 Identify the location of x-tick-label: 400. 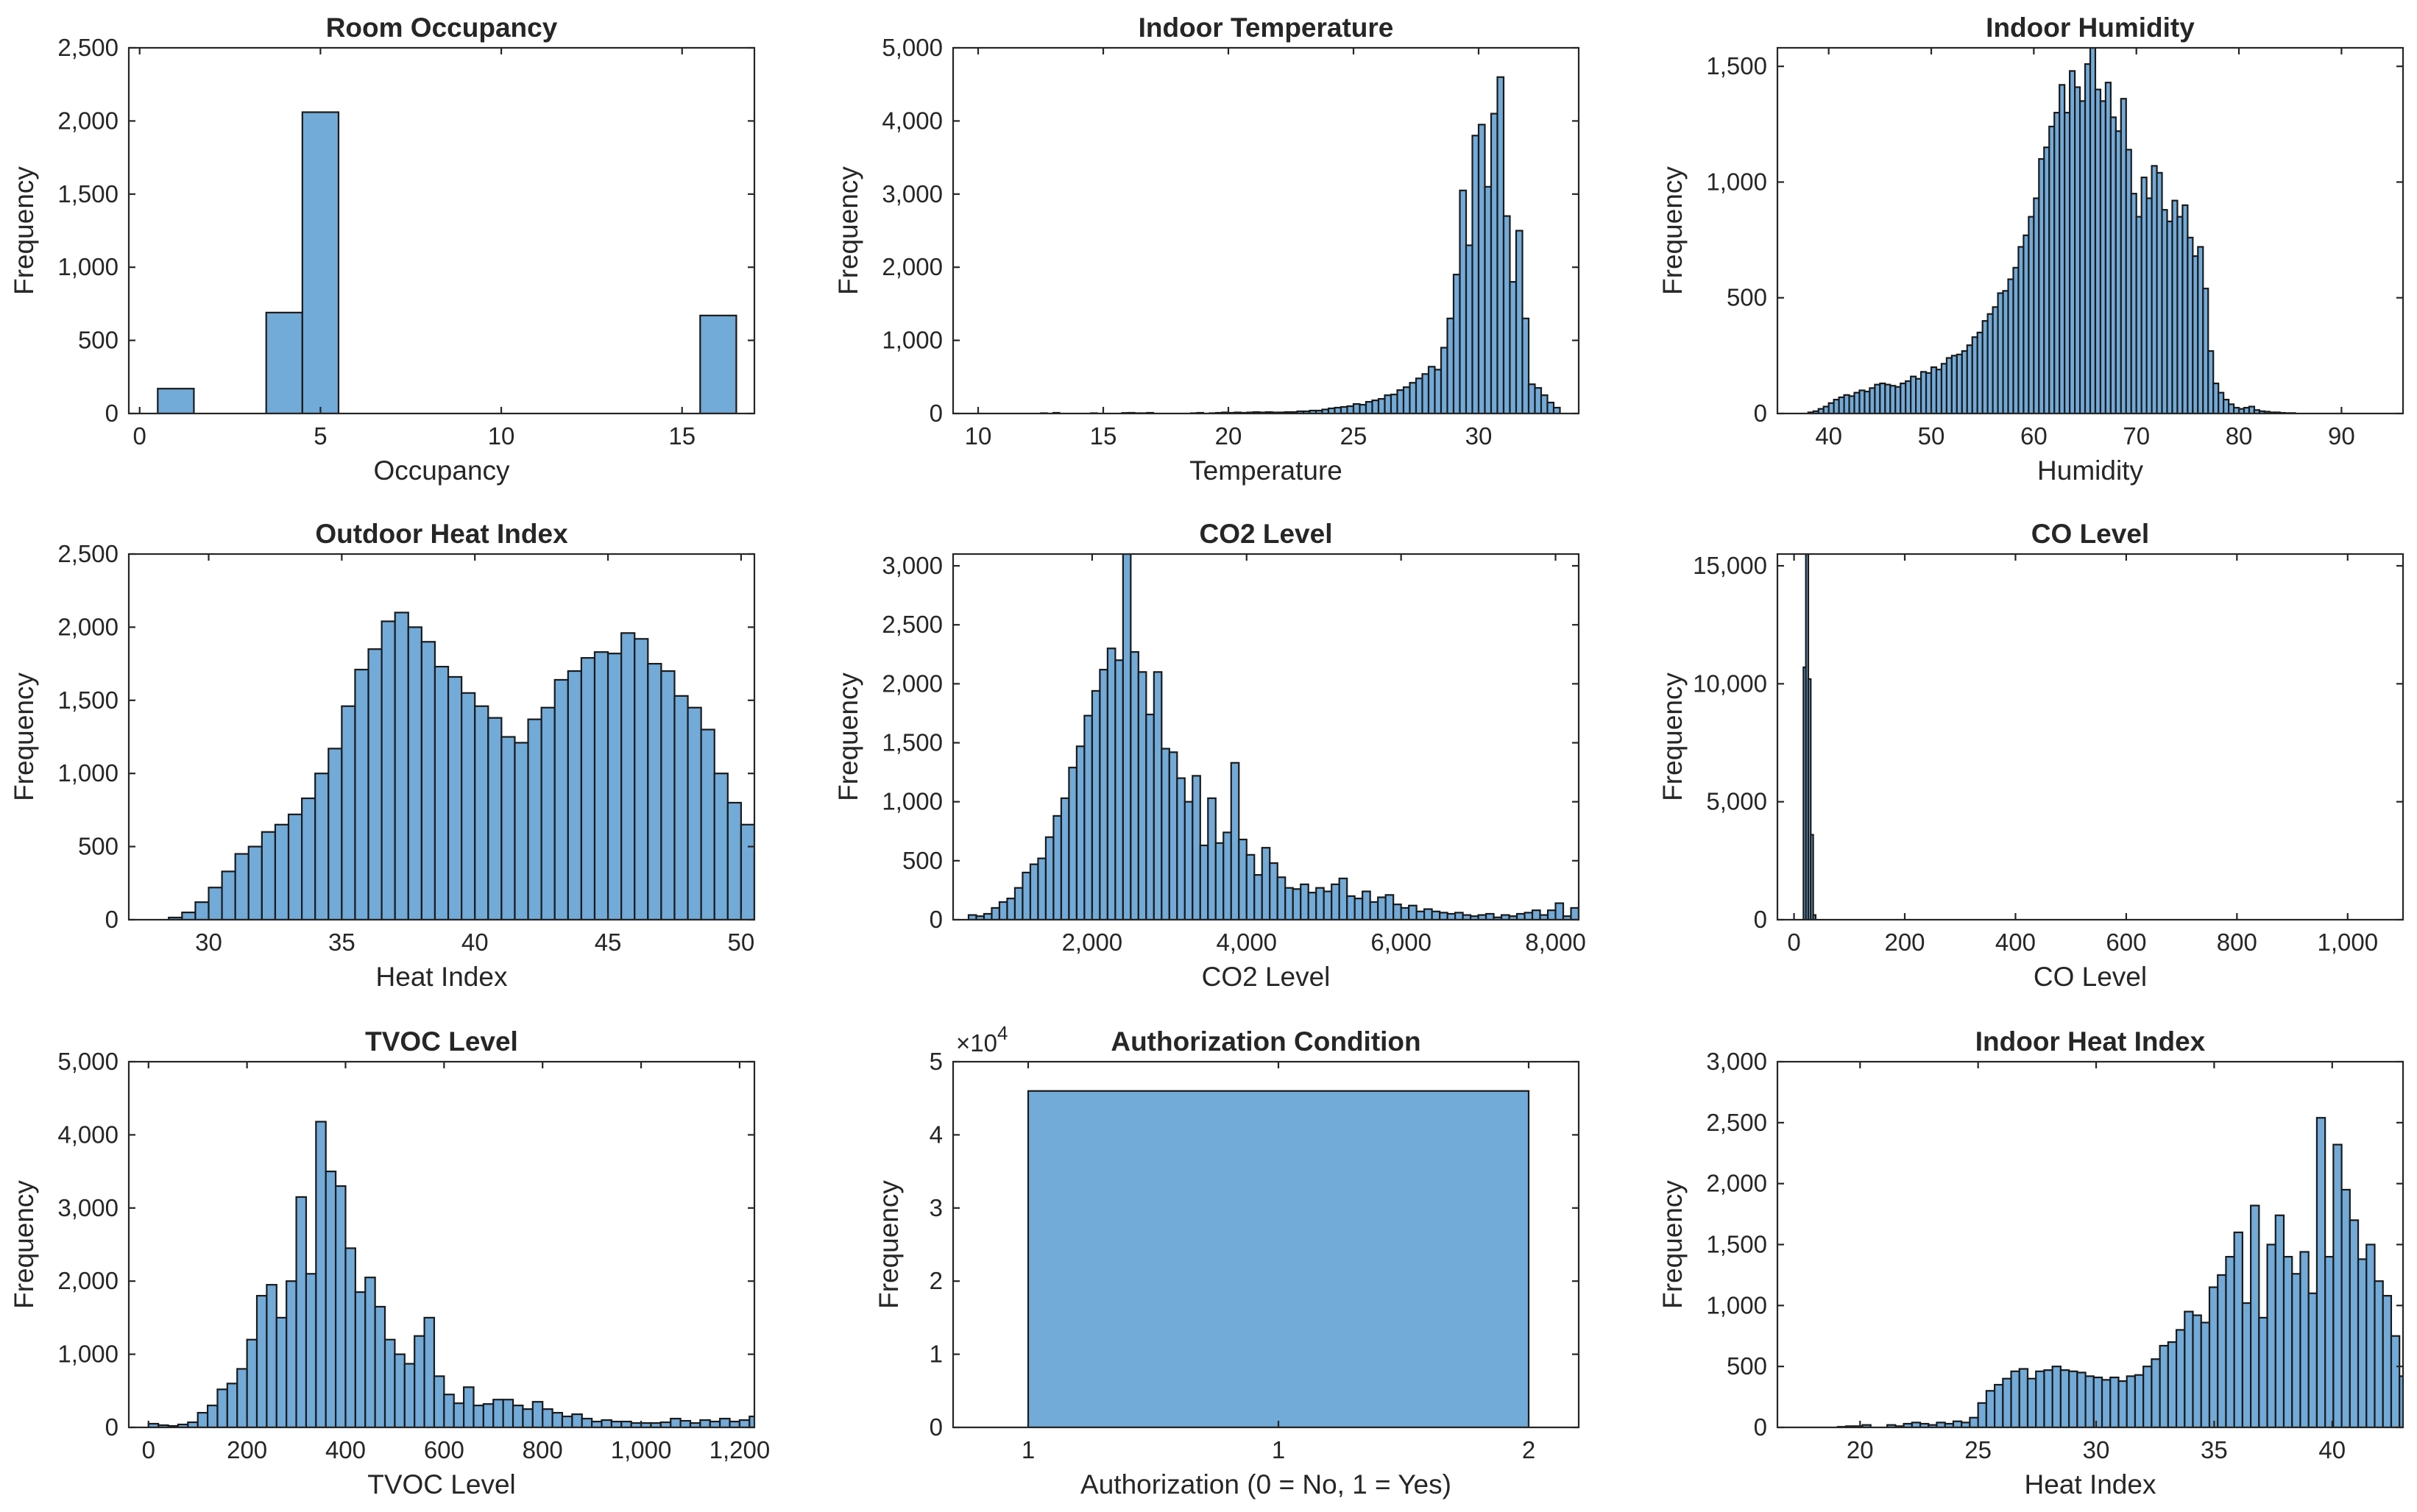
(2015, 942).